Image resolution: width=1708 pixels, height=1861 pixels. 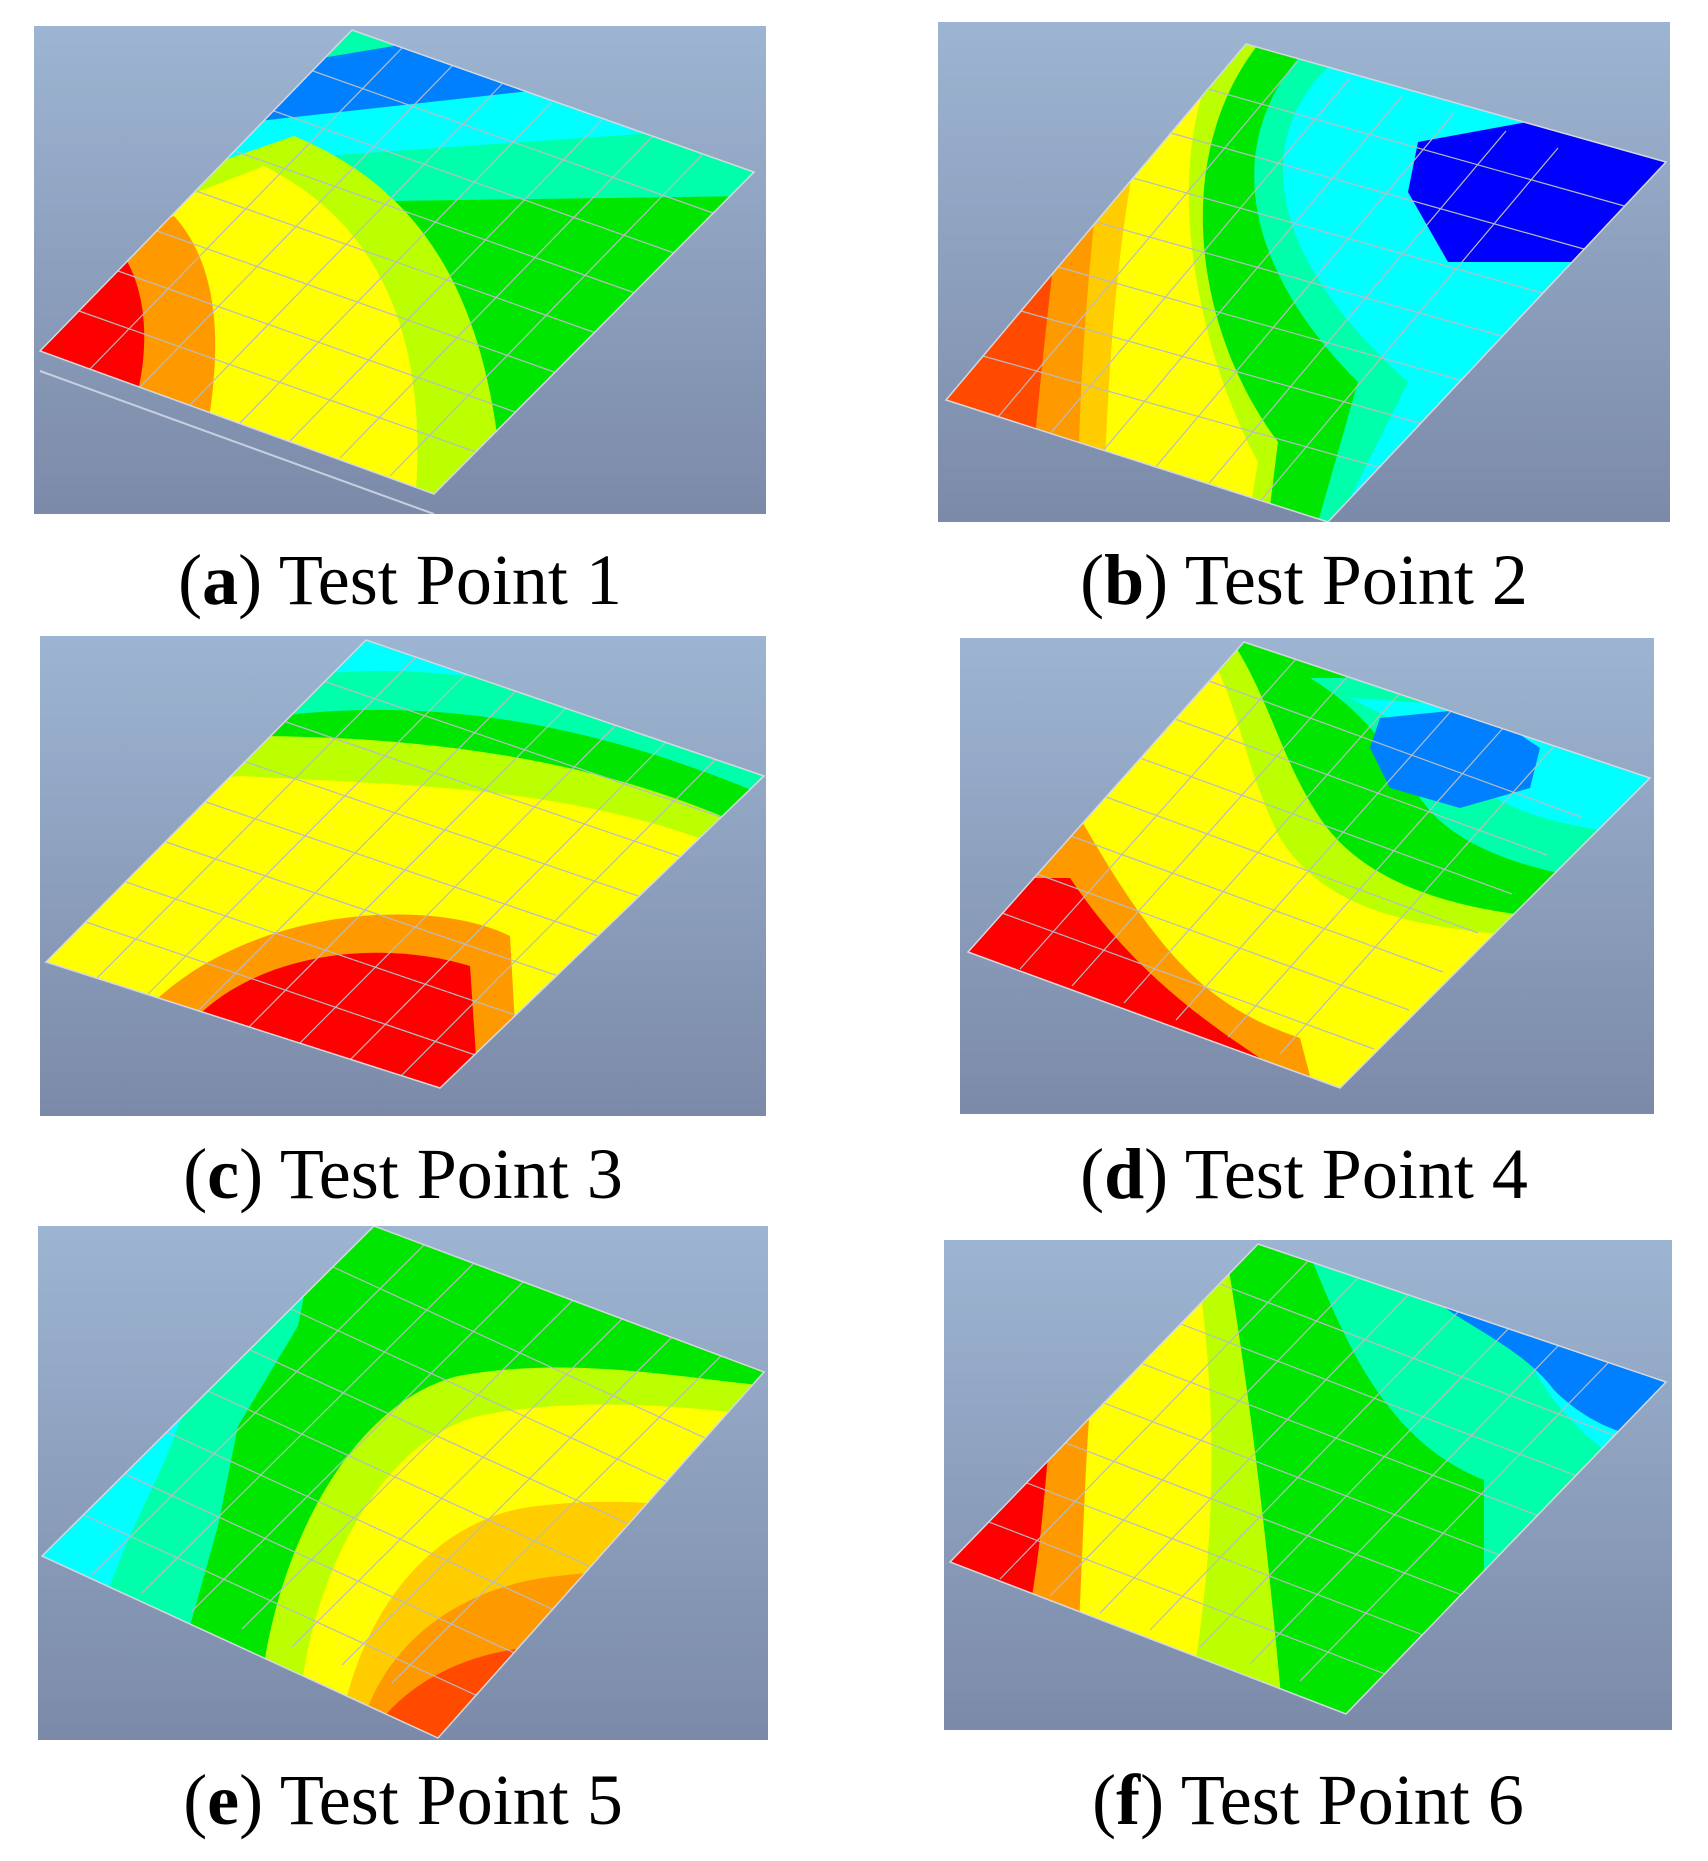 What do you see at coordinates (1356, 1174) in the screenshot?
I see `panel-label: Test Point 4` at bounding box center [1356, 1174].